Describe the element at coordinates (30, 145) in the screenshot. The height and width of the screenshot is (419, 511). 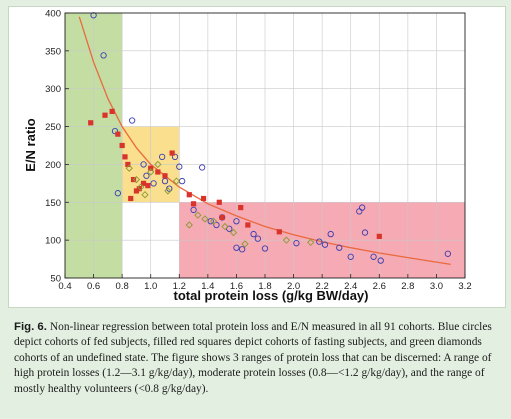
I see `y-axis-label: E/N ratio` at that location.